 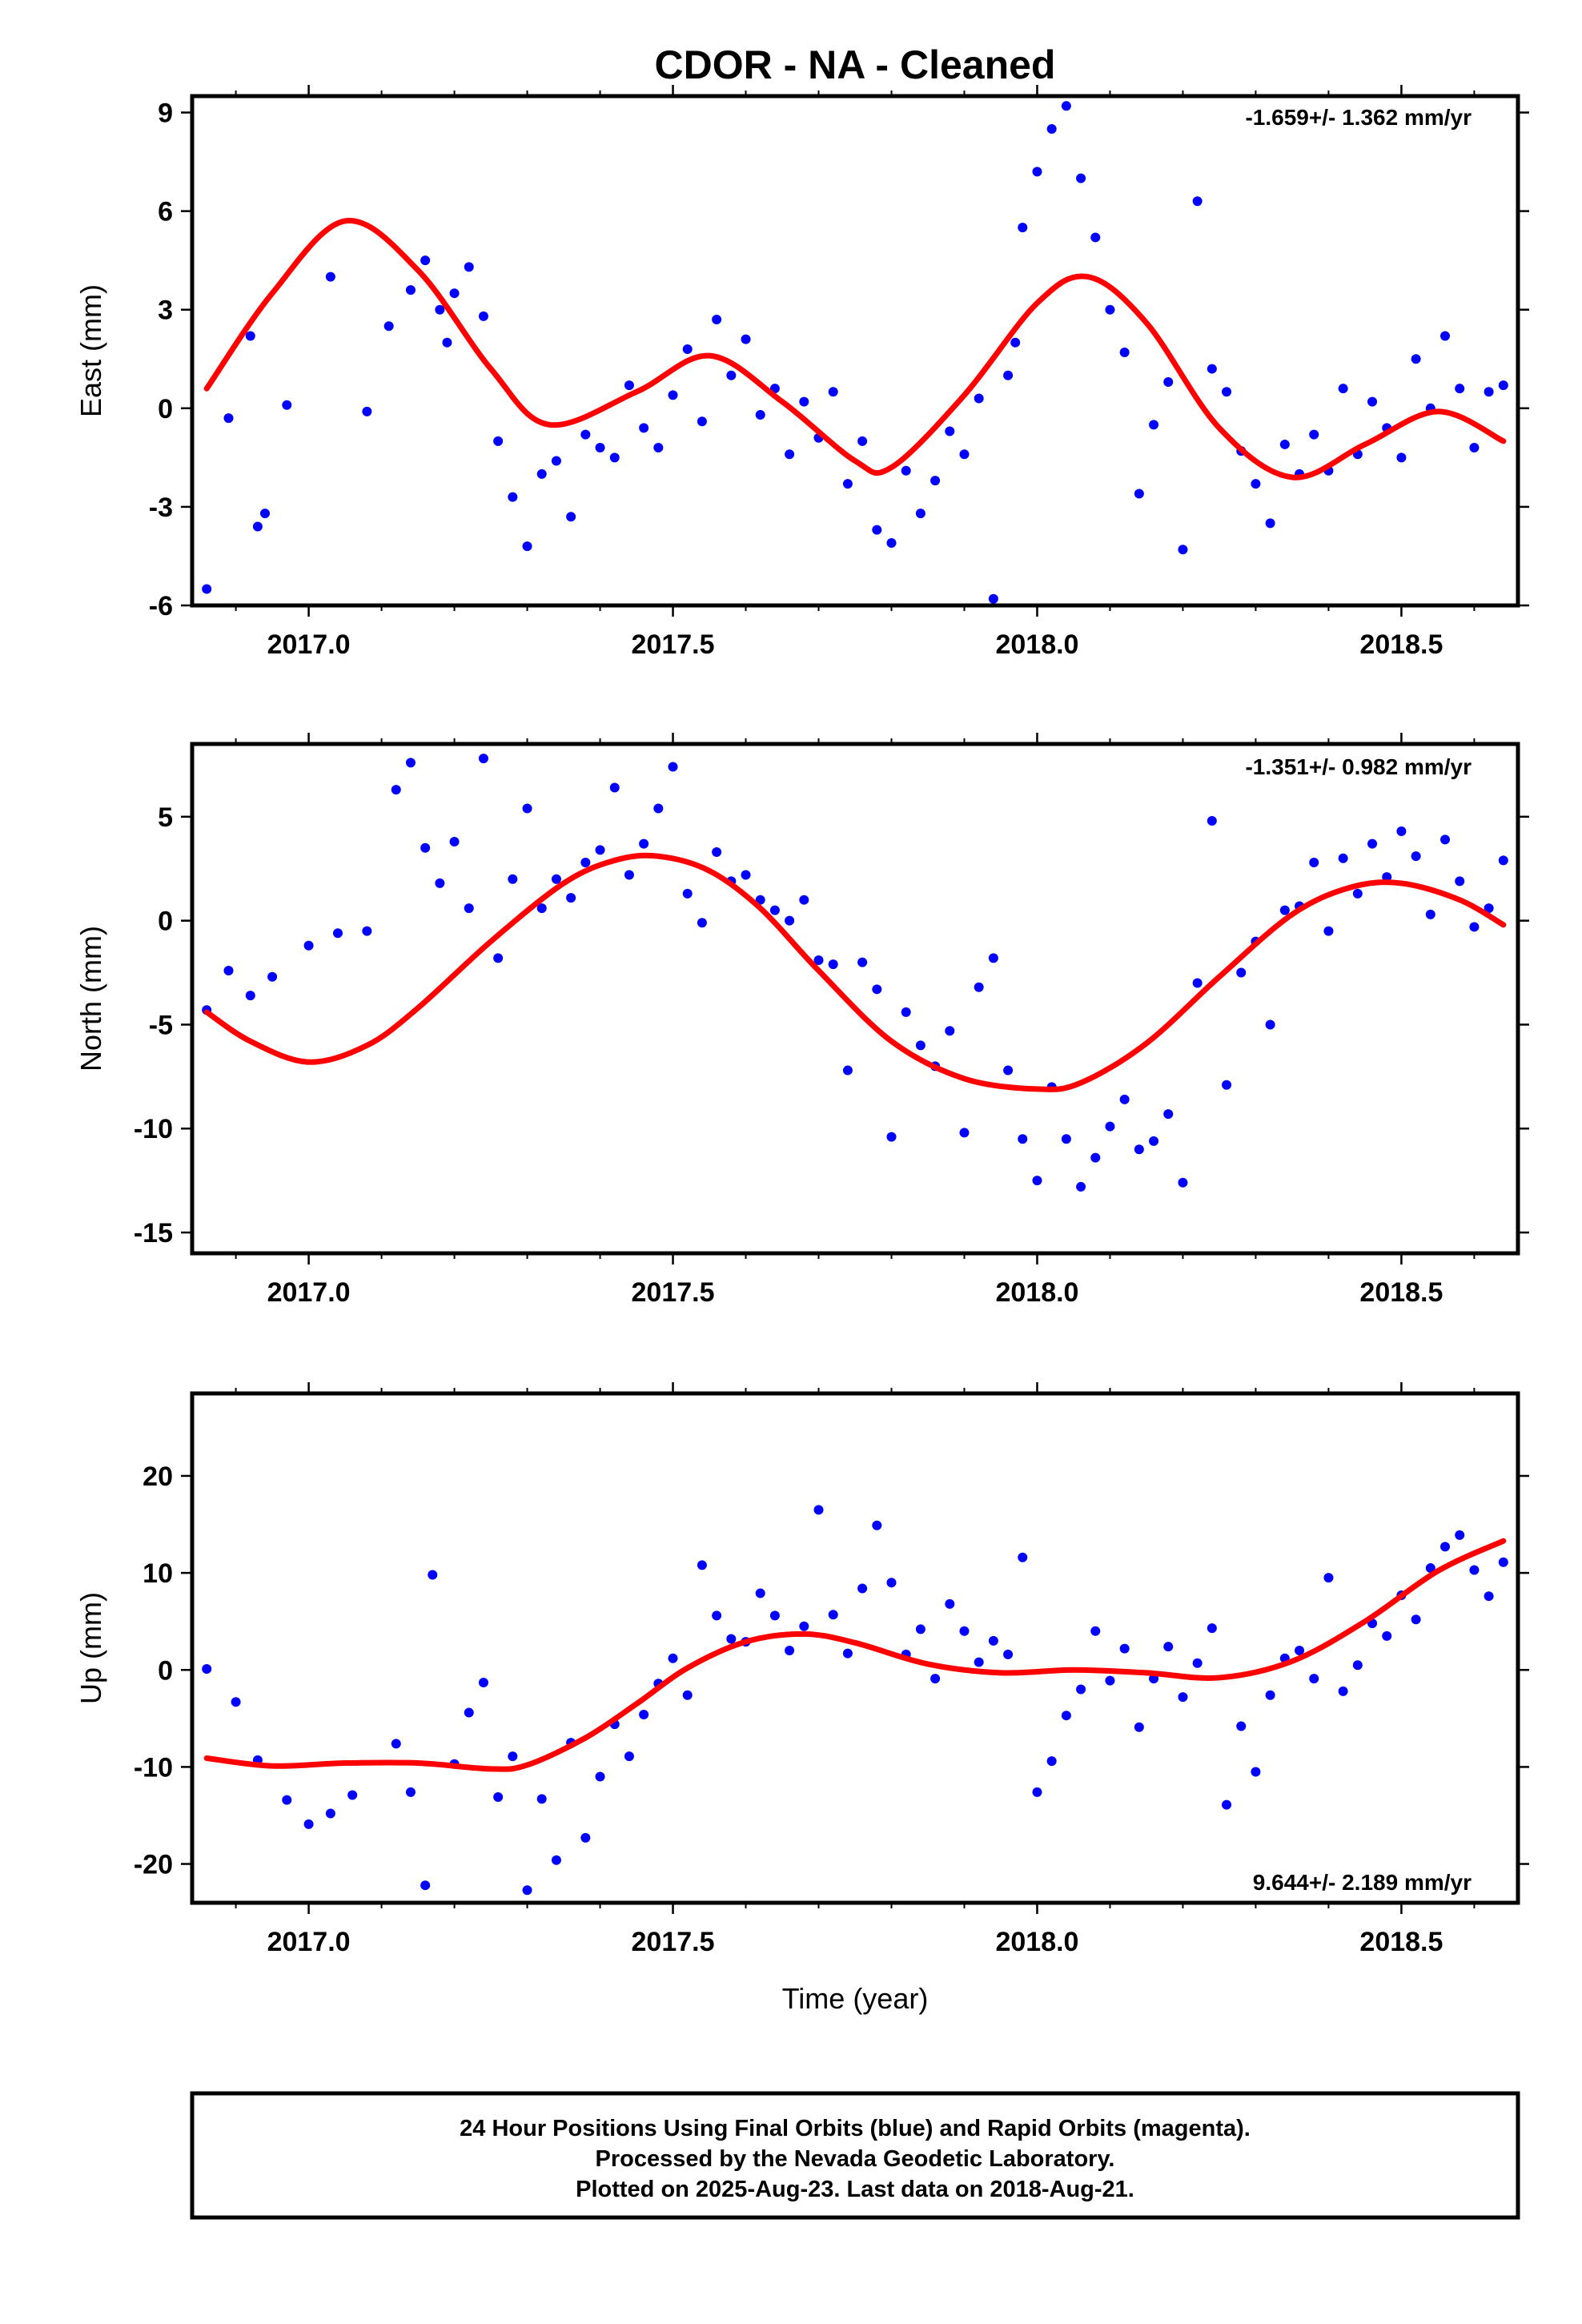 What do you see at coordinates (165, 212) in the screenshot?
I see `east-y-tick-label: 6` at bounding box center [165, 212].